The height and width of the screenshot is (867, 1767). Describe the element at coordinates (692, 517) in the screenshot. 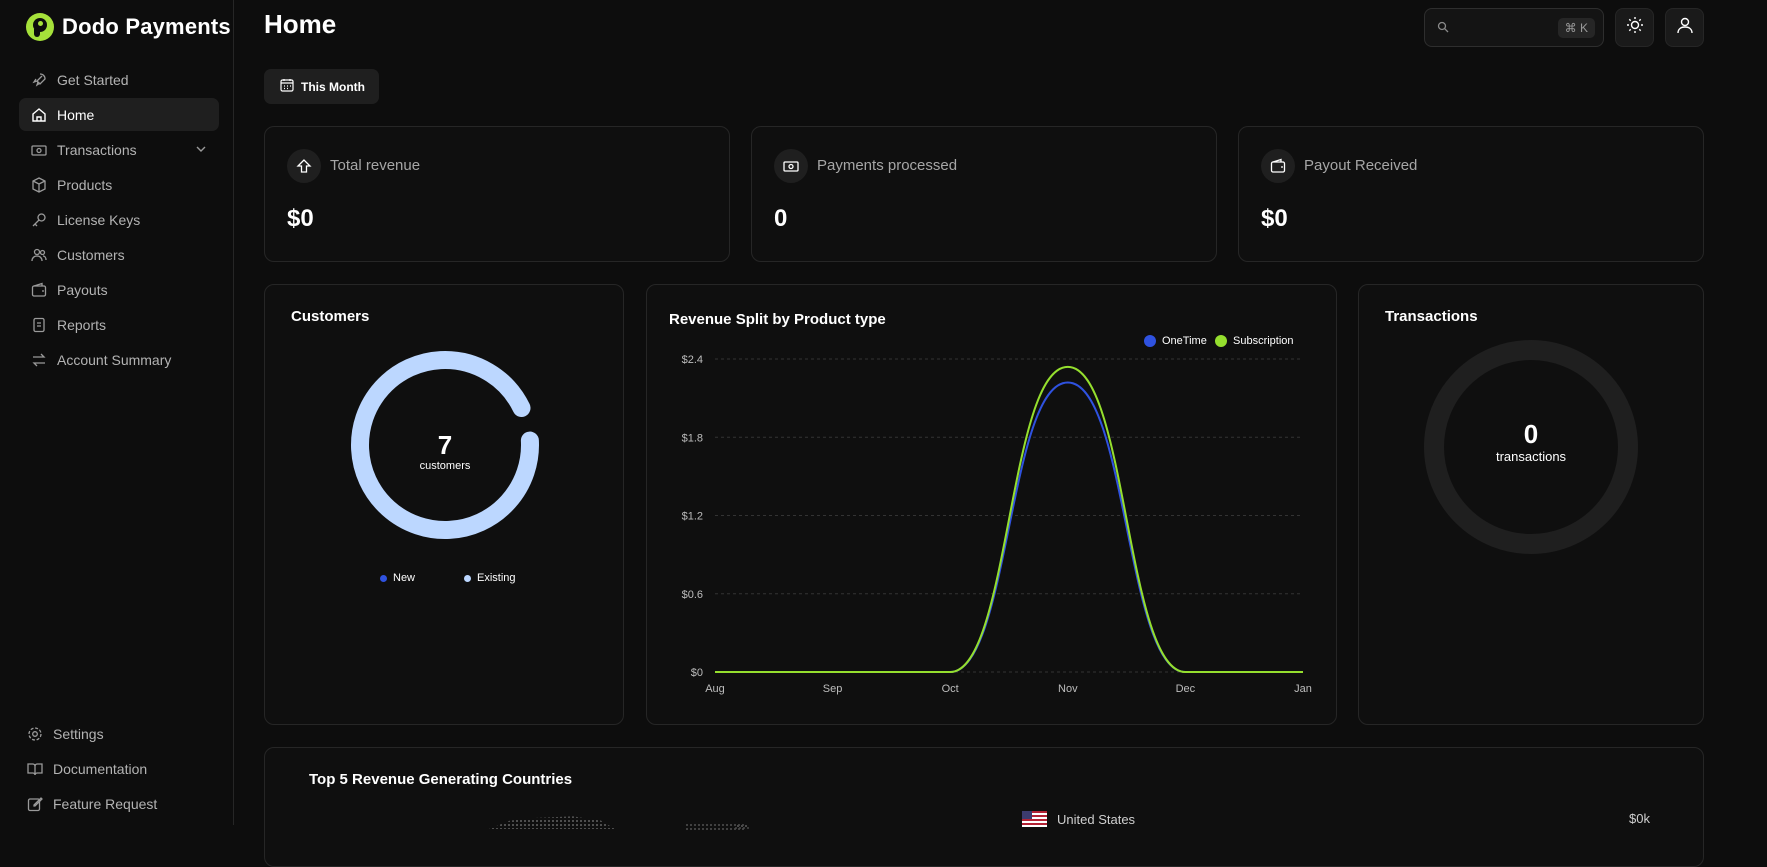

I see `y-tick-label: $1.2` at that location.